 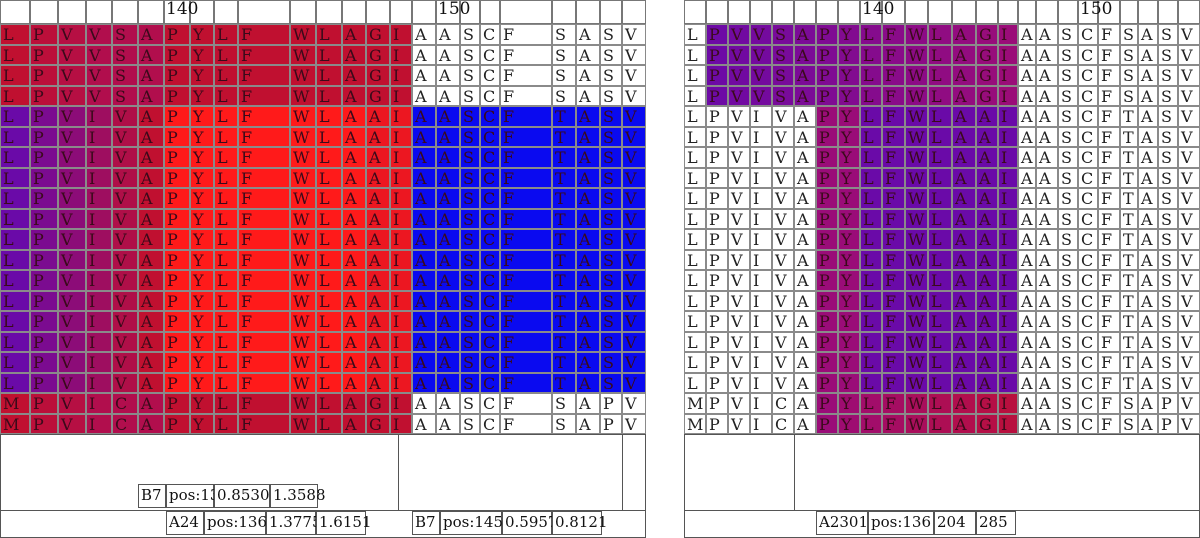 What do you see at coordinates (916, 95) in the screenshot?
I see `right-residue-cell: W` at bounding box center [916, 95].